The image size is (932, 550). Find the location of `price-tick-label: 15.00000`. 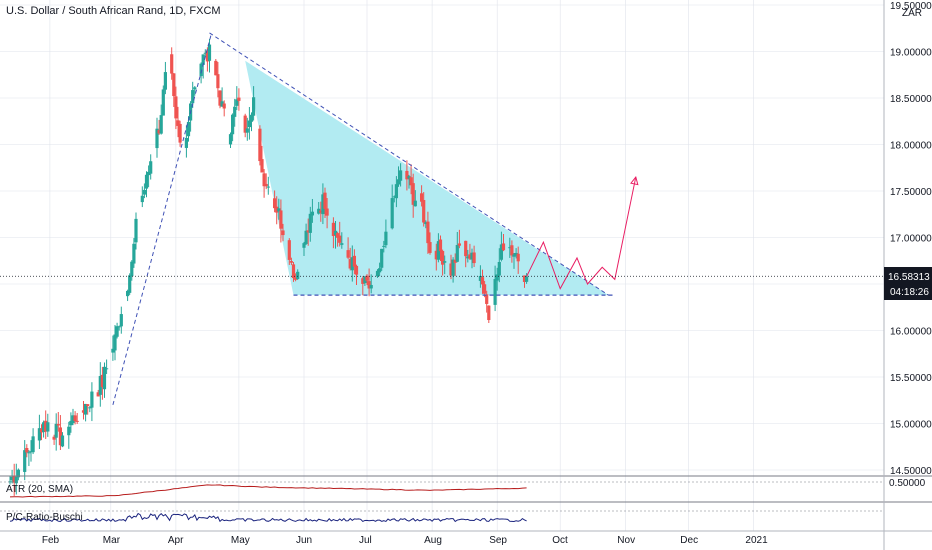

price-tick-label: 15.00000 is located at coordinates (911, 425).